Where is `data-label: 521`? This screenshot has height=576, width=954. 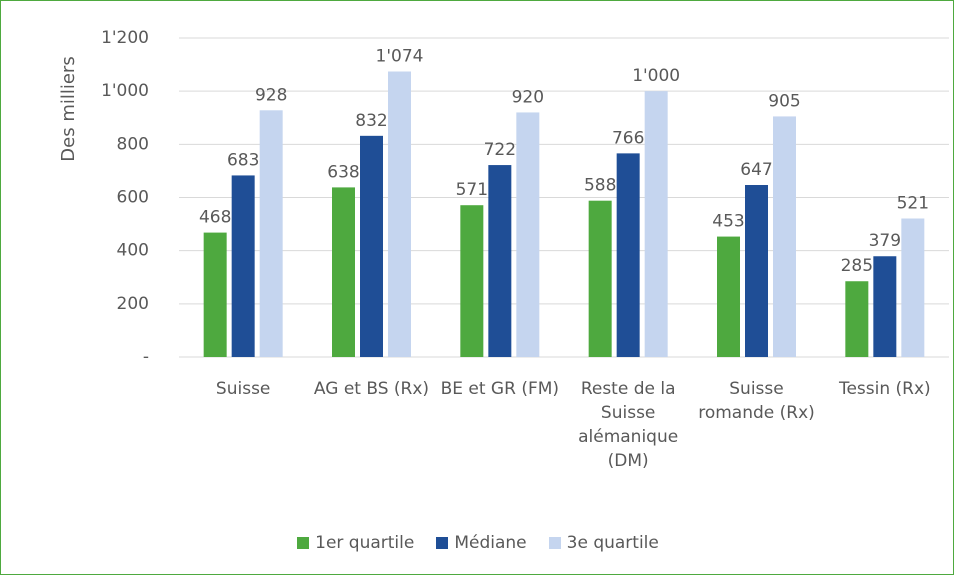 data-label: 521 is located at coordinates (913, 204).